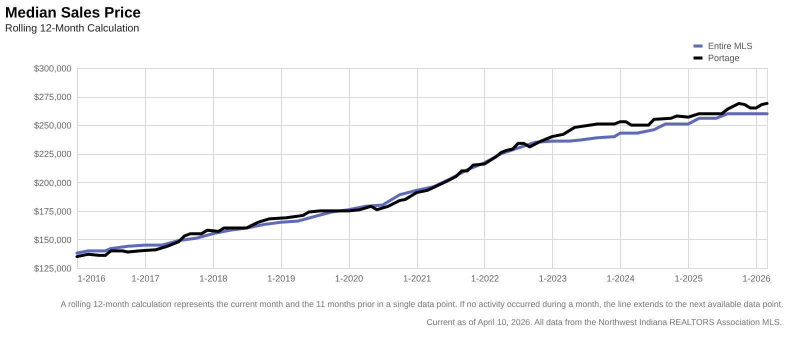 The image size is (808, 340). I want to click on x-tick-label: 1-2025, so click(688, 279).